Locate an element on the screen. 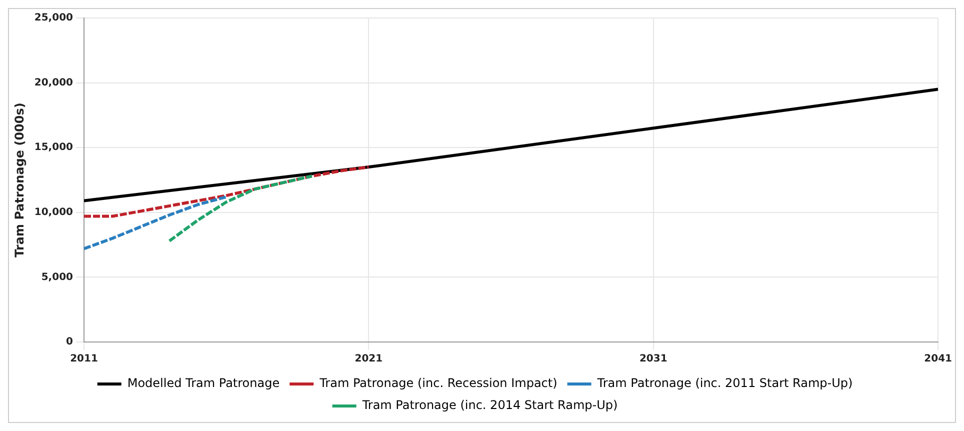 This screenshot has width=964, height=431. x-tick-label: 2041 is located at coordinates (938, 359).